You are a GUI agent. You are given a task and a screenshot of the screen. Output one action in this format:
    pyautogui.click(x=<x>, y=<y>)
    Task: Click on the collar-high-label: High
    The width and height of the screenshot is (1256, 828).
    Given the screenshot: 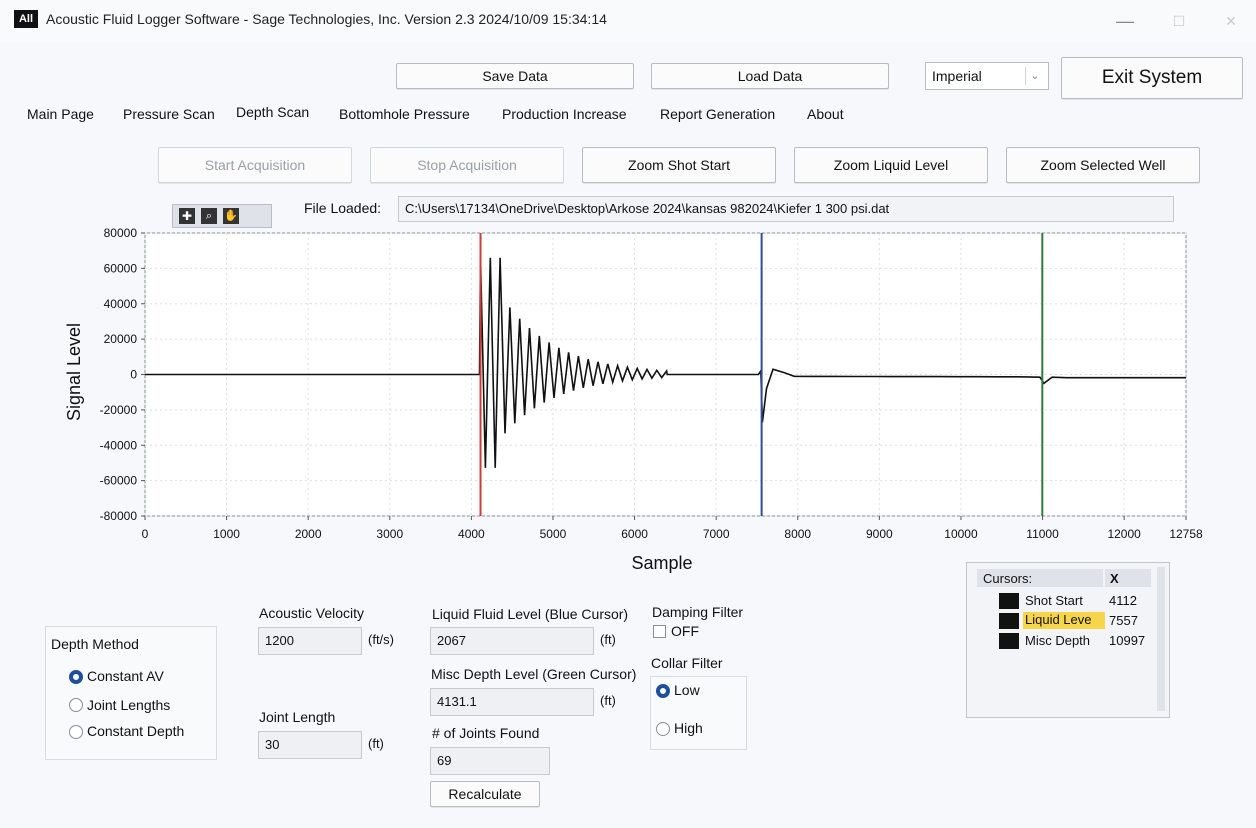 What is the action you would take?
    pyautogui.click(x=688, y=728)
    